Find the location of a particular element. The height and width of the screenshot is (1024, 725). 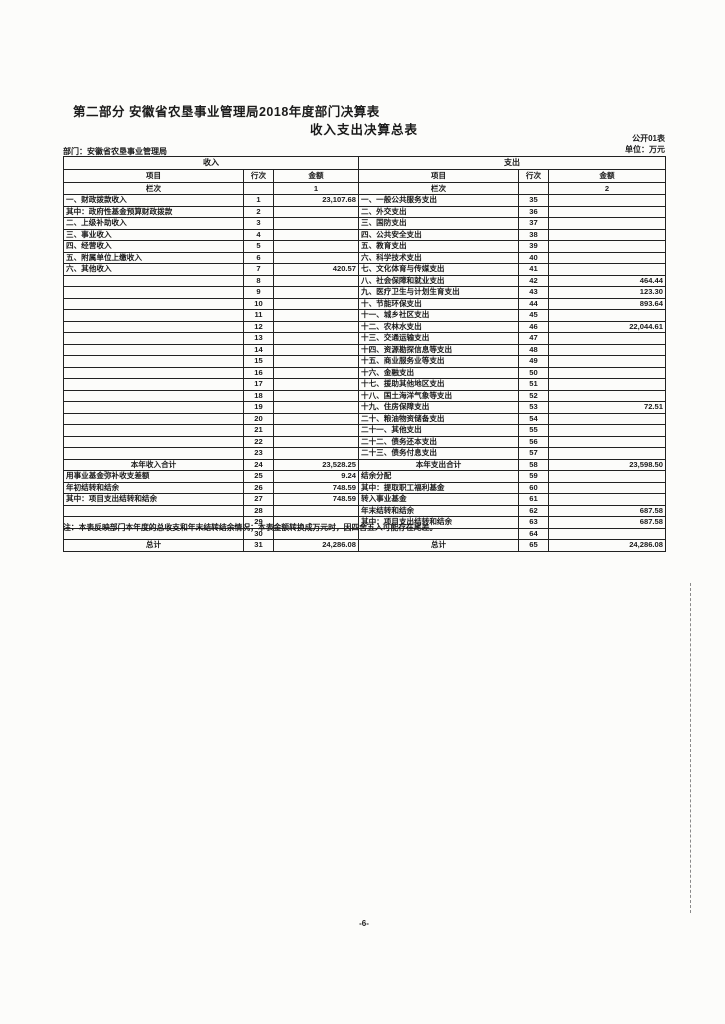

cell-income-rowno: 18 is located at coordinates (258, 395).